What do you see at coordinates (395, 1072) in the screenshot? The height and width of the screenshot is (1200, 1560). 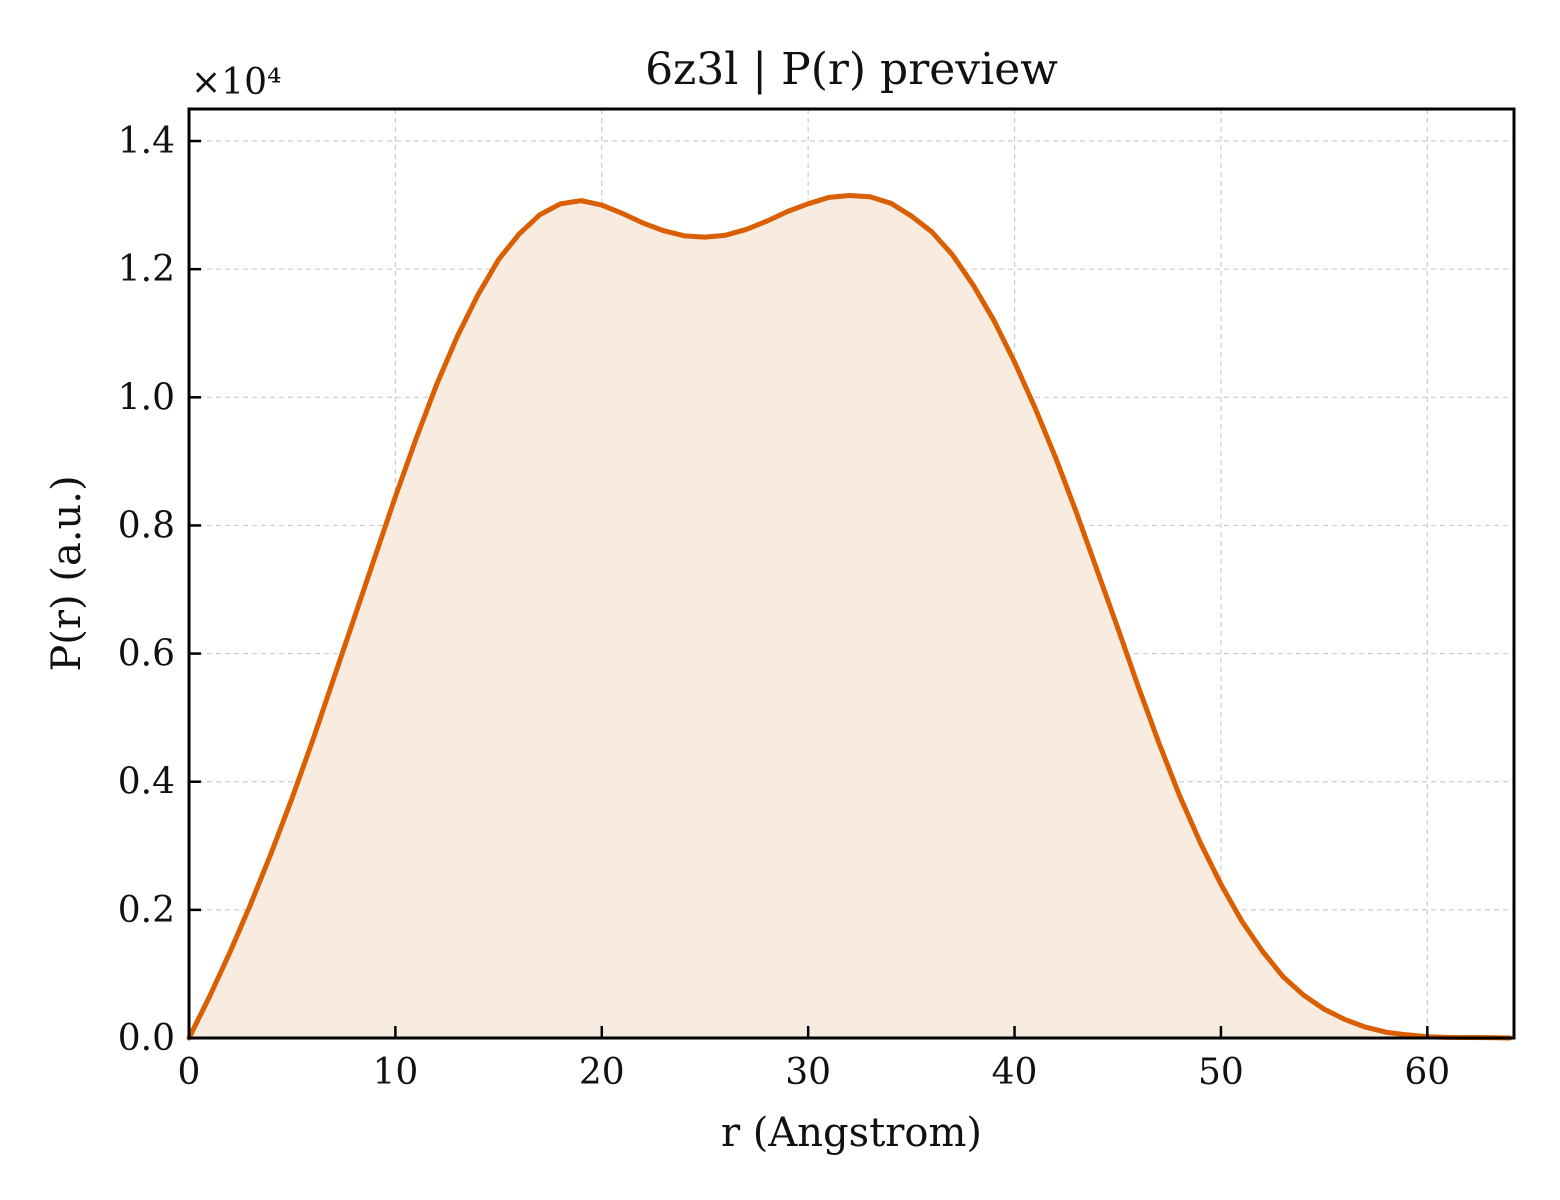 I see `x-tick-label: 10` at bounding box center [395, 1072].